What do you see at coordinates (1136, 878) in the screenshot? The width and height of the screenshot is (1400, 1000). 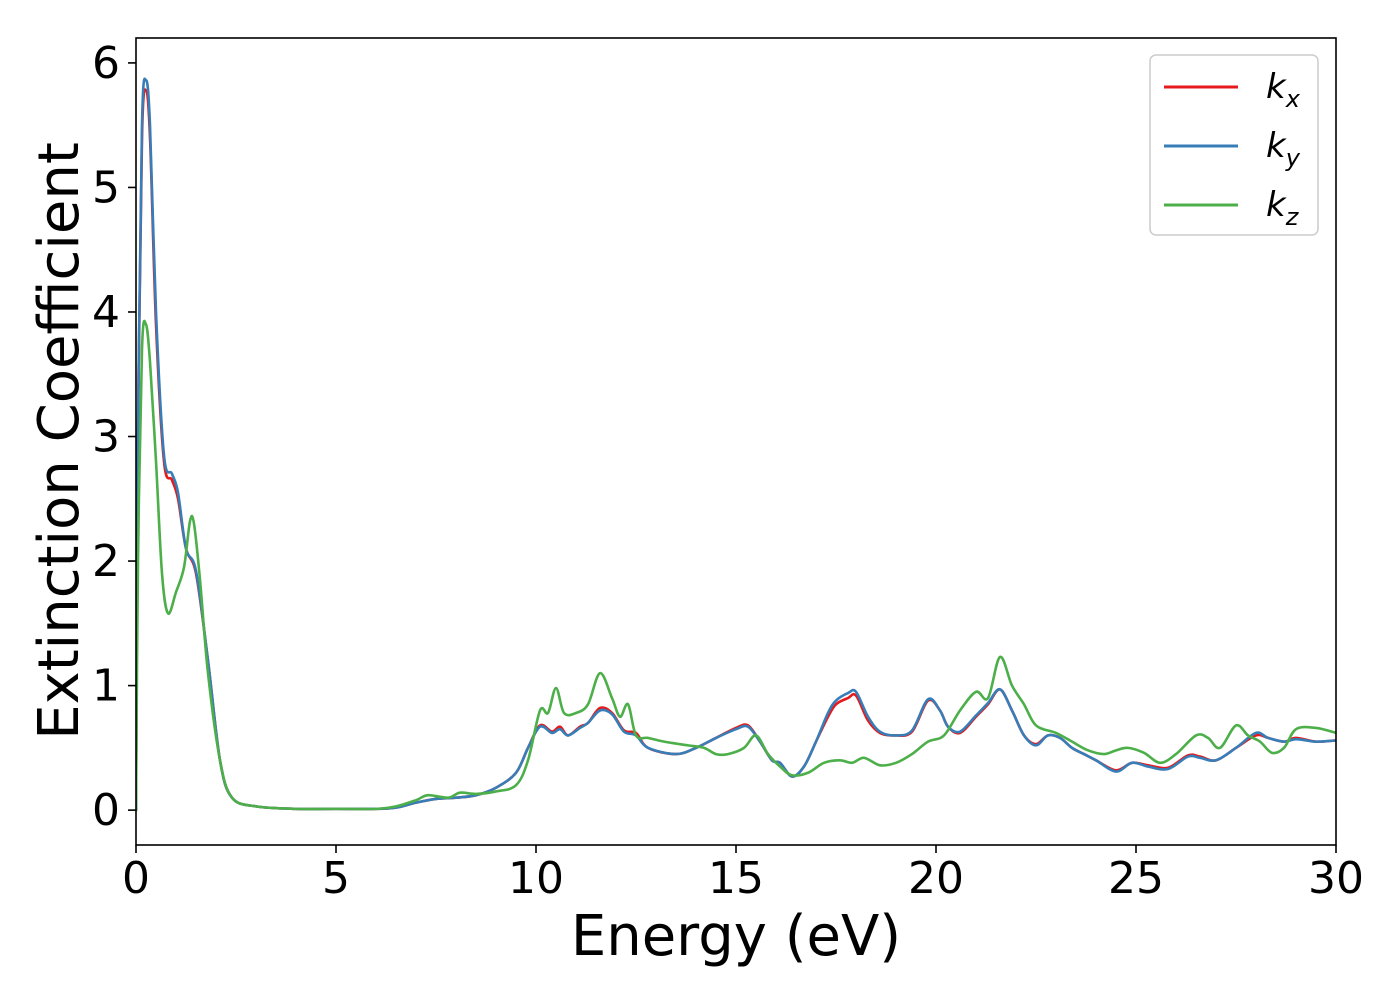 I see `x-tick-label: 25` at bounding box center [1136, 878].